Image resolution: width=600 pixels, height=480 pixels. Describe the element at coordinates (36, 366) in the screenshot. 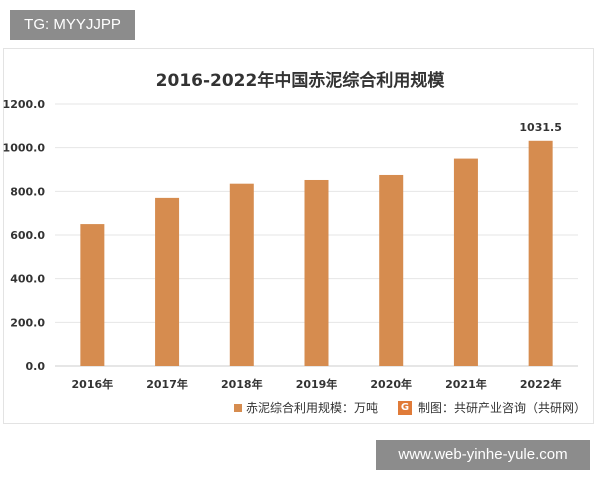

I see `y-tick-label: 0.0` at that location.